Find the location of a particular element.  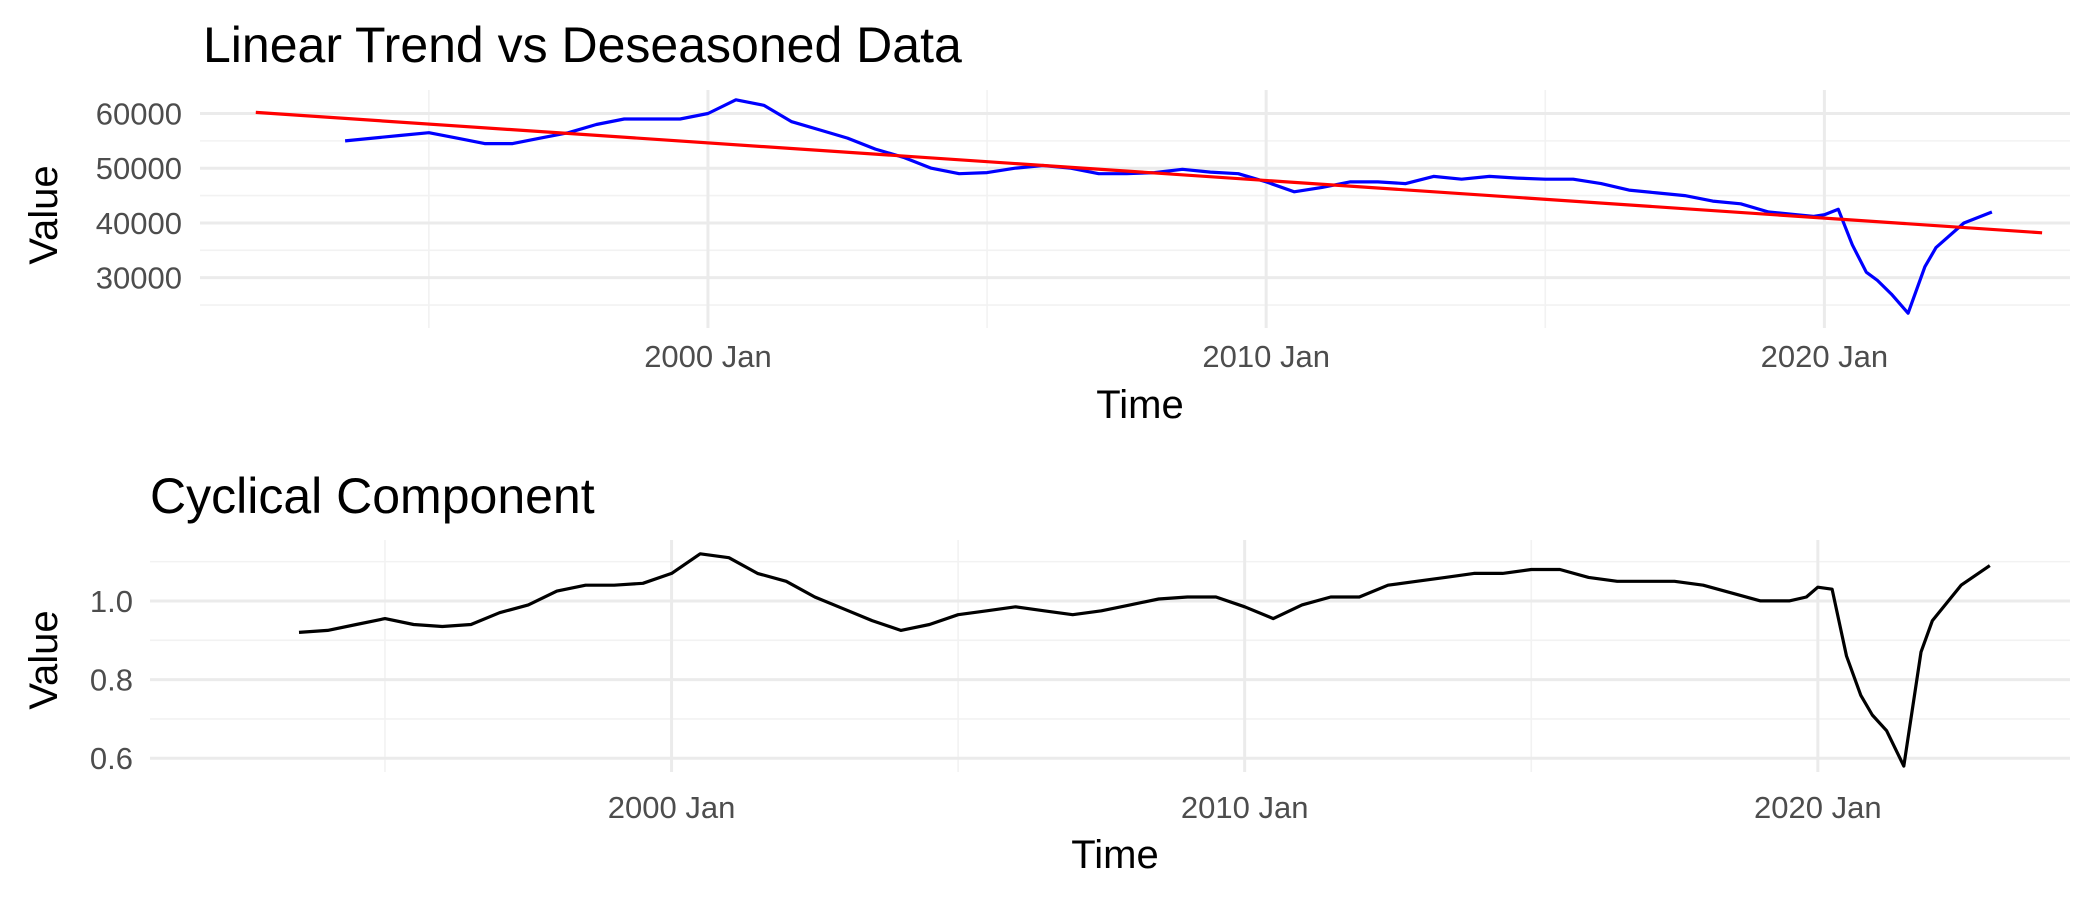

y-tick-label: 30000 is located at coordinates (139, 278).